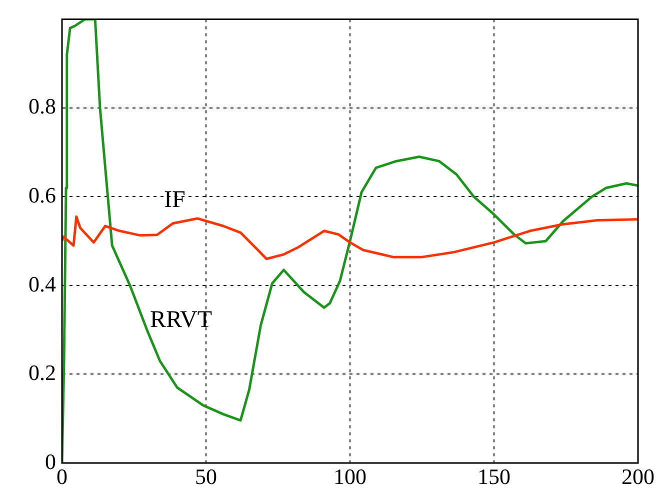  What do you see at coordinates (638, 476) in the screenshot?
I see `x-tick-label: 200` at bounding box center [638, 476].